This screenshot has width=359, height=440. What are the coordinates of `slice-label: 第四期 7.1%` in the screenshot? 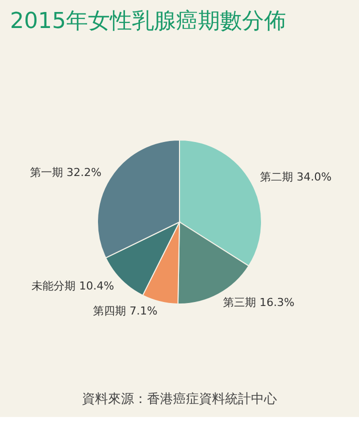 It's located at (125, 311).